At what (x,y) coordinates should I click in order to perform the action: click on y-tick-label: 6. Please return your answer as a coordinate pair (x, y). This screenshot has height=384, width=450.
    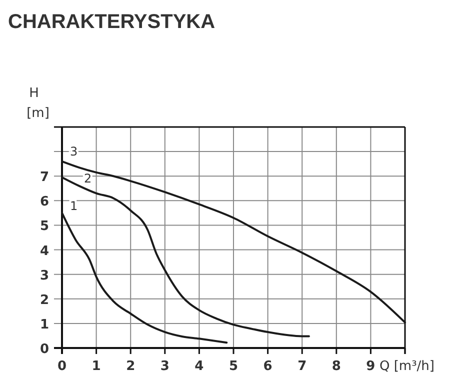
    Looking at the image, I should click on (44, 202).